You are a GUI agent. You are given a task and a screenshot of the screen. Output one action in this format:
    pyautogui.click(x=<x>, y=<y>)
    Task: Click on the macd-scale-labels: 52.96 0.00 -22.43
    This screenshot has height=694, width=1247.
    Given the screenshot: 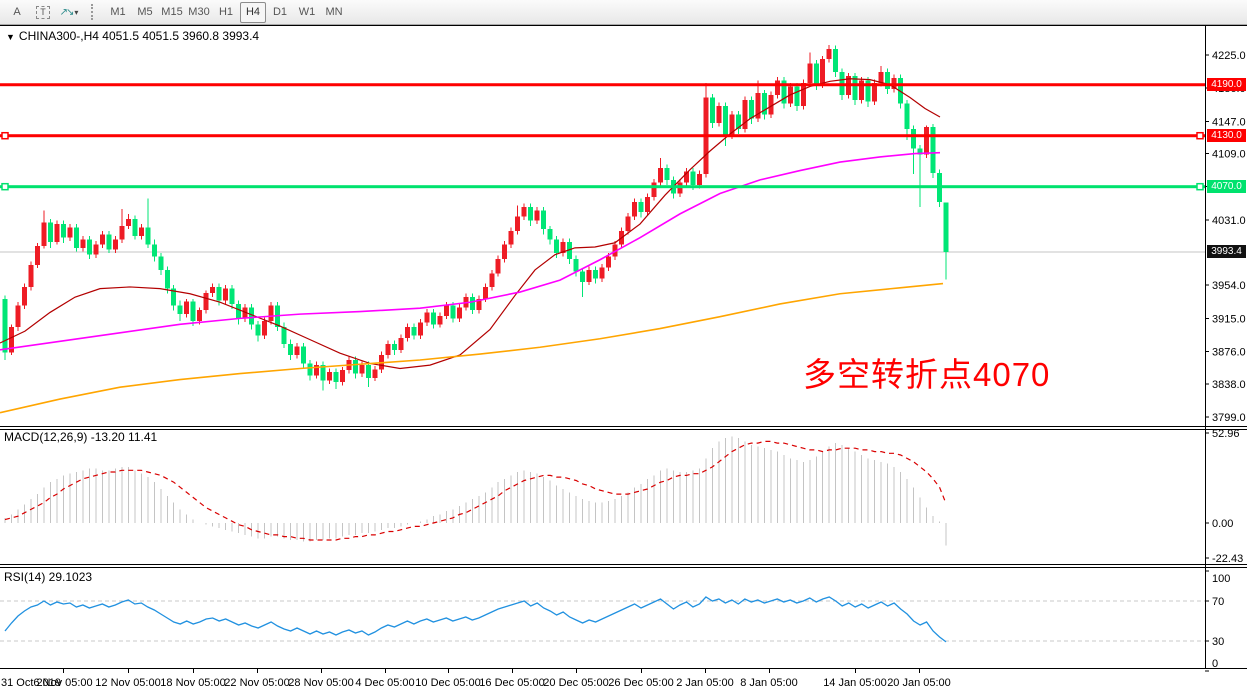 What is the action you would take?
    pyautogui.click(x=1224, y=496)
    